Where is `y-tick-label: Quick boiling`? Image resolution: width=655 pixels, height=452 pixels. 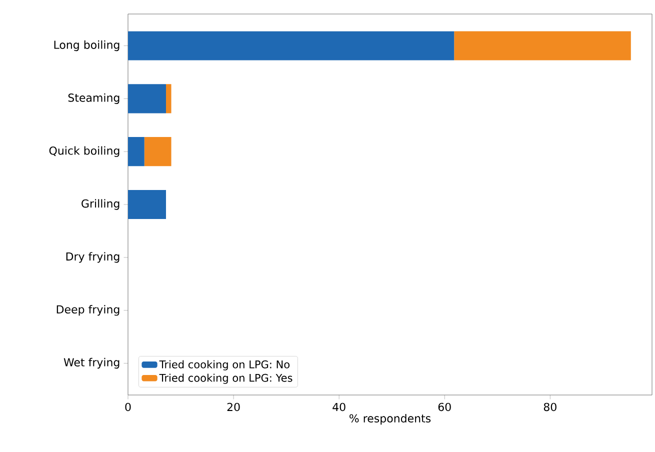
y-tick-label: Quick boiling is located at coordinates (84, 151).